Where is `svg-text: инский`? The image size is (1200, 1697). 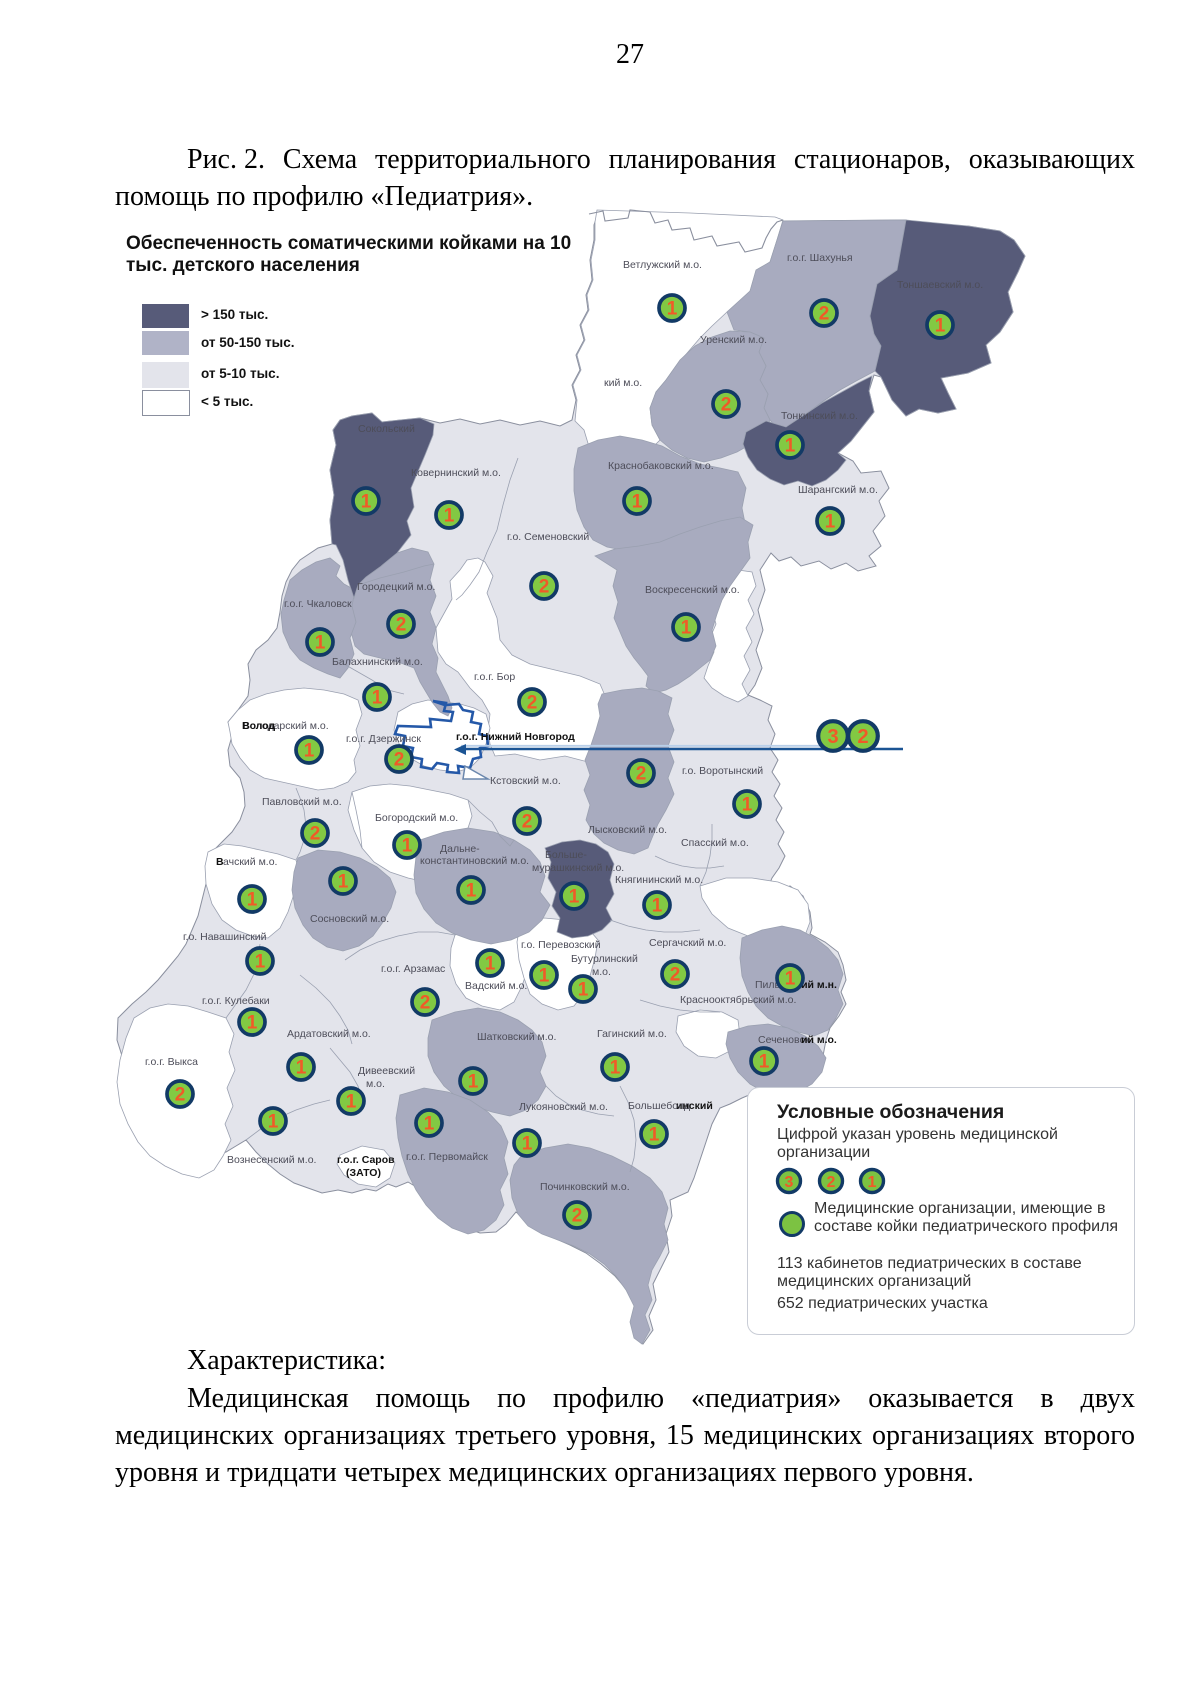 svg-text: инский is located at coordinates (694, 1106).